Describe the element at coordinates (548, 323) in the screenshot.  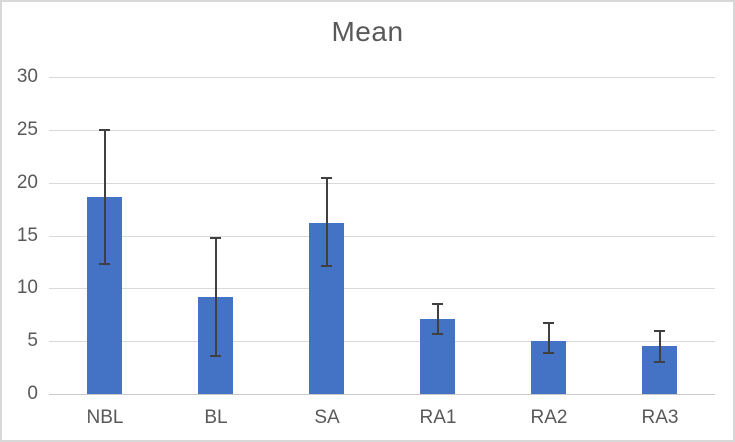
I see `error-bar-cap-top-RA2` at that location.